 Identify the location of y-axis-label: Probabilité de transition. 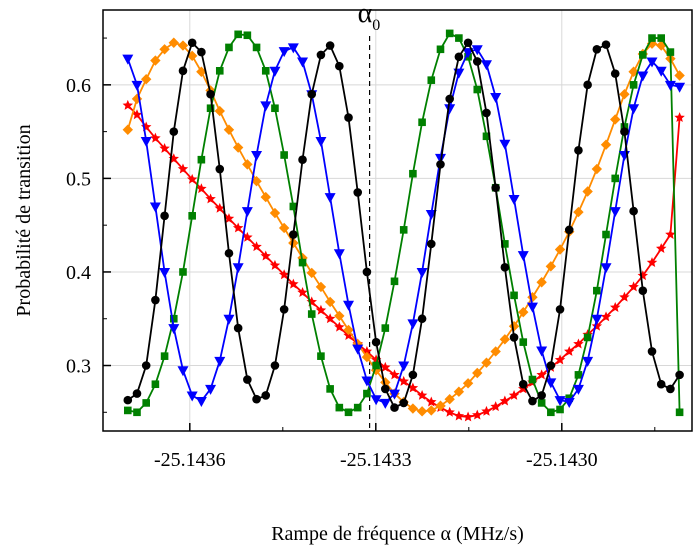
(24, 220).